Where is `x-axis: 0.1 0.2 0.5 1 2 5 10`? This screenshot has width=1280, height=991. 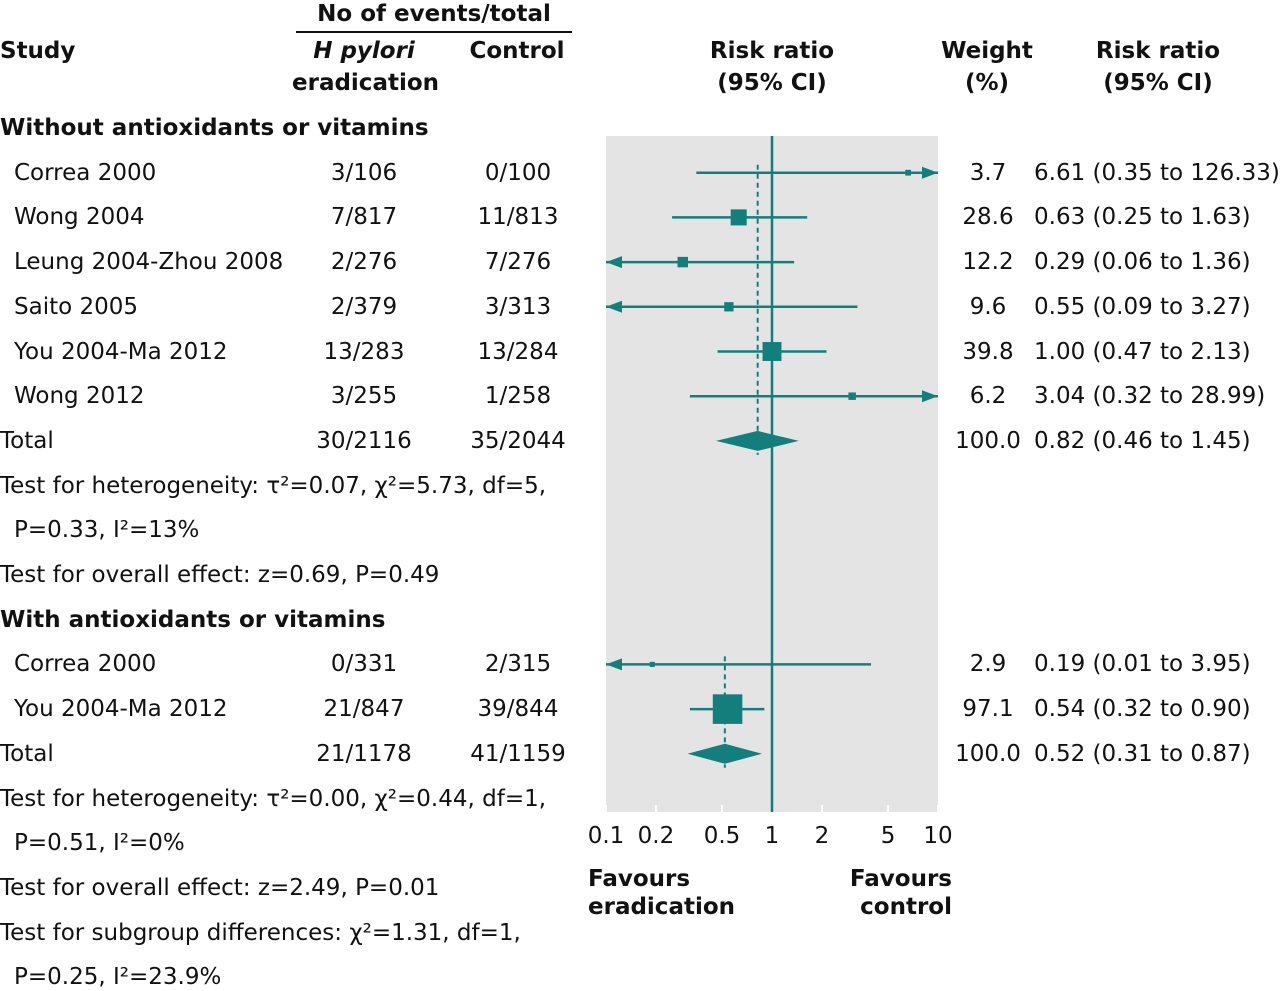 x-axis: 0.1 0.2 0.5 1 2 5 10 is located at coordinates (770, 827).